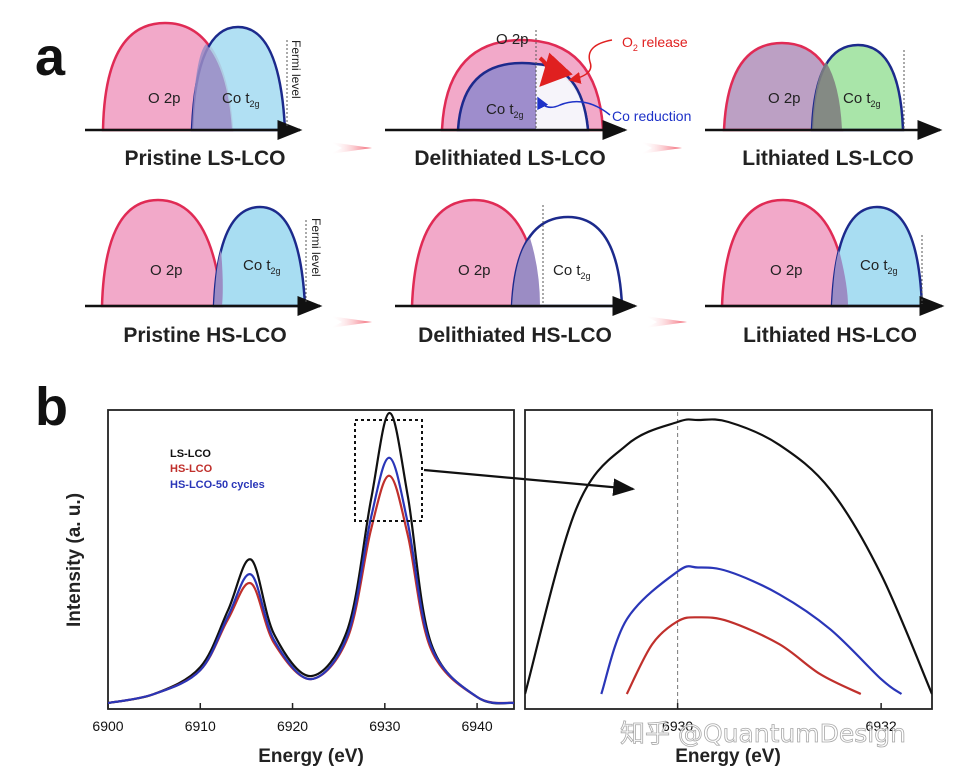 This screenshot has height=775, width=955. What do you see at coordinates (388, 470) in the screenshot?
I see `zoom-region-box` at bounding box center [388, 470].